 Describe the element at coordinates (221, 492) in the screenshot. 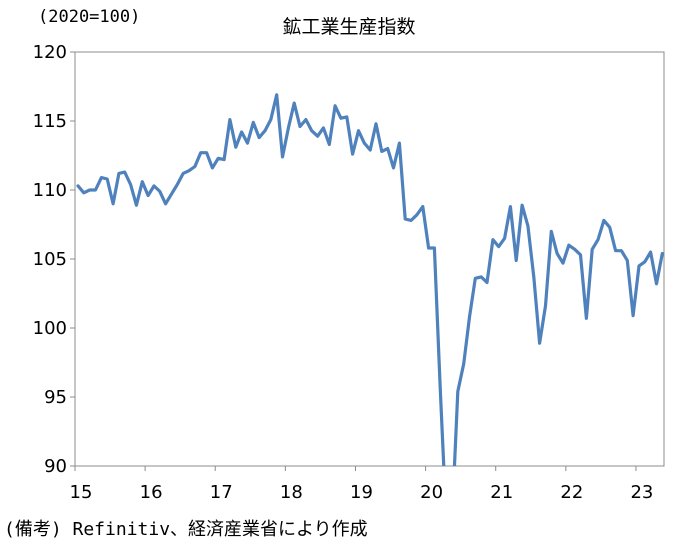

I see `x-tick-label: 17` at that location.